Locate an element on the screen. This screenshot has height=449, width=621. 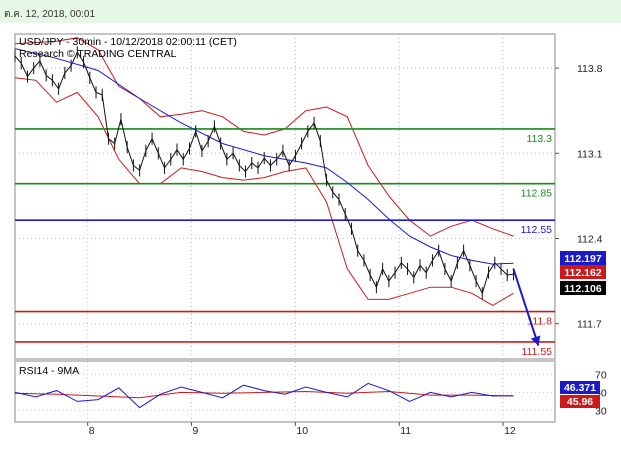
time-tick-label: 11 is located at coordinates (405, 431).